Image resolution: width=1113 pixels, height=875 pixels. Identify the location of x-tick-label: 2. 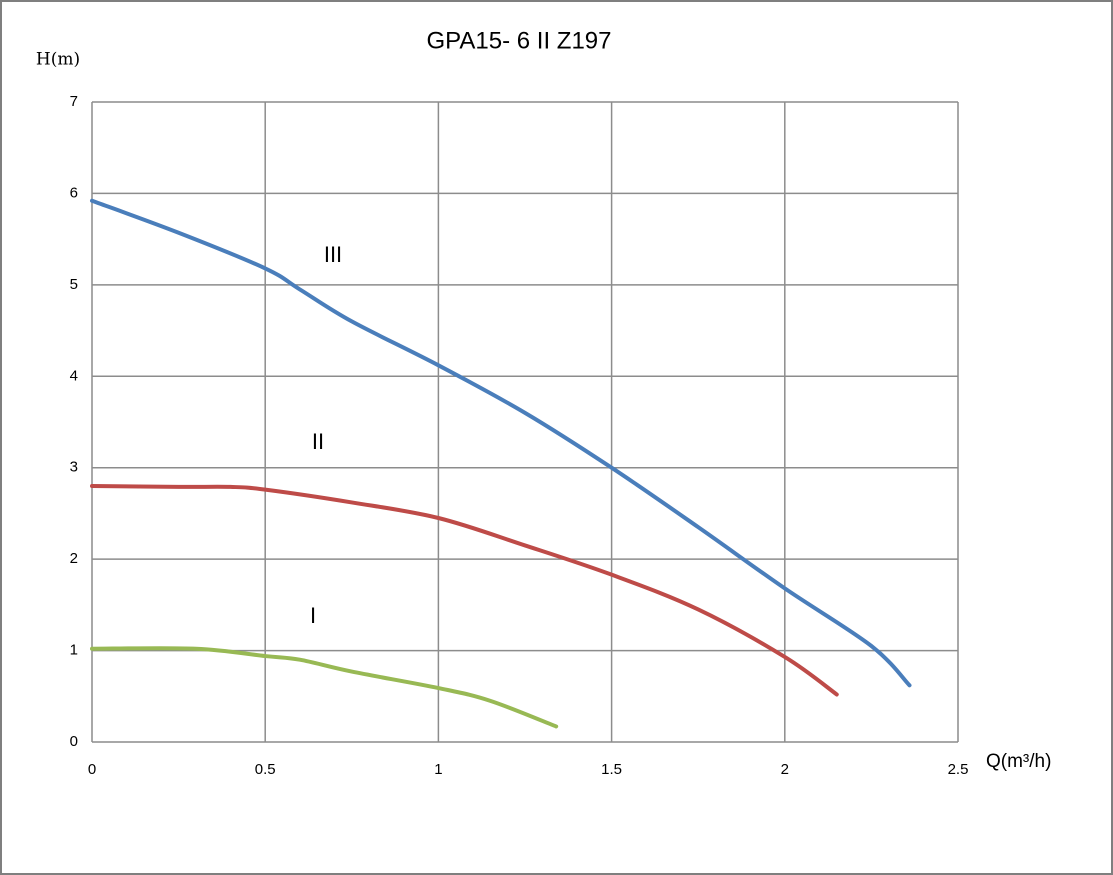
(785, 769).